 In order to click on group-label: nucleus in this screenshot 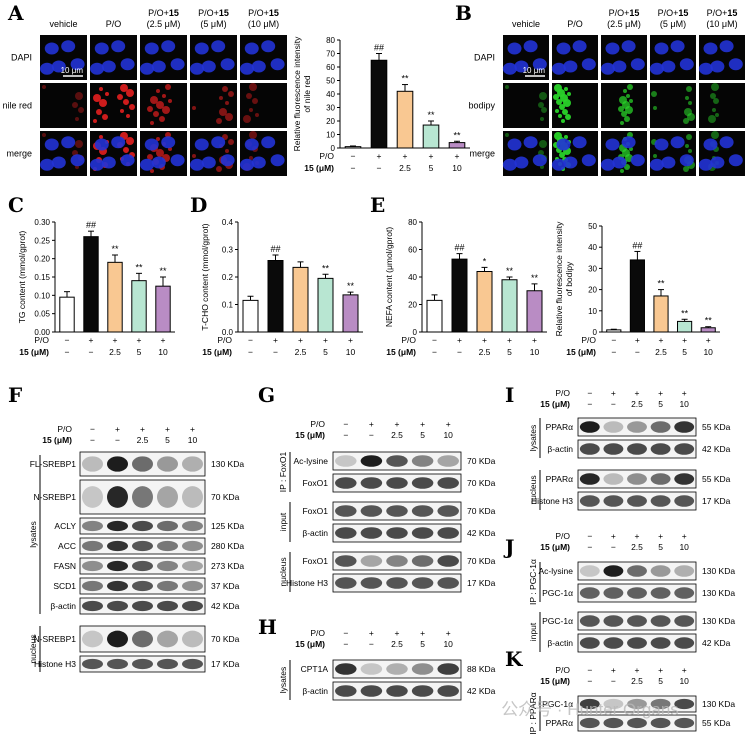, I will do `click(283, 571)`.